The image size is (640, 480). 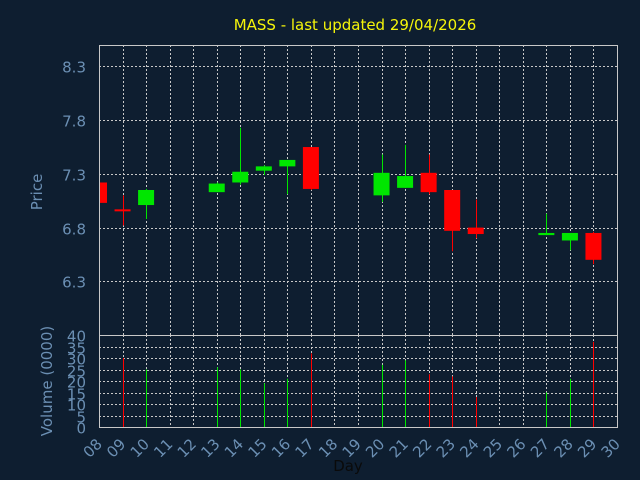 What do you see at coordinates (93, 448) in the screenshot?
I see `day-tick-label: 08` at bounding box center [93, 448].